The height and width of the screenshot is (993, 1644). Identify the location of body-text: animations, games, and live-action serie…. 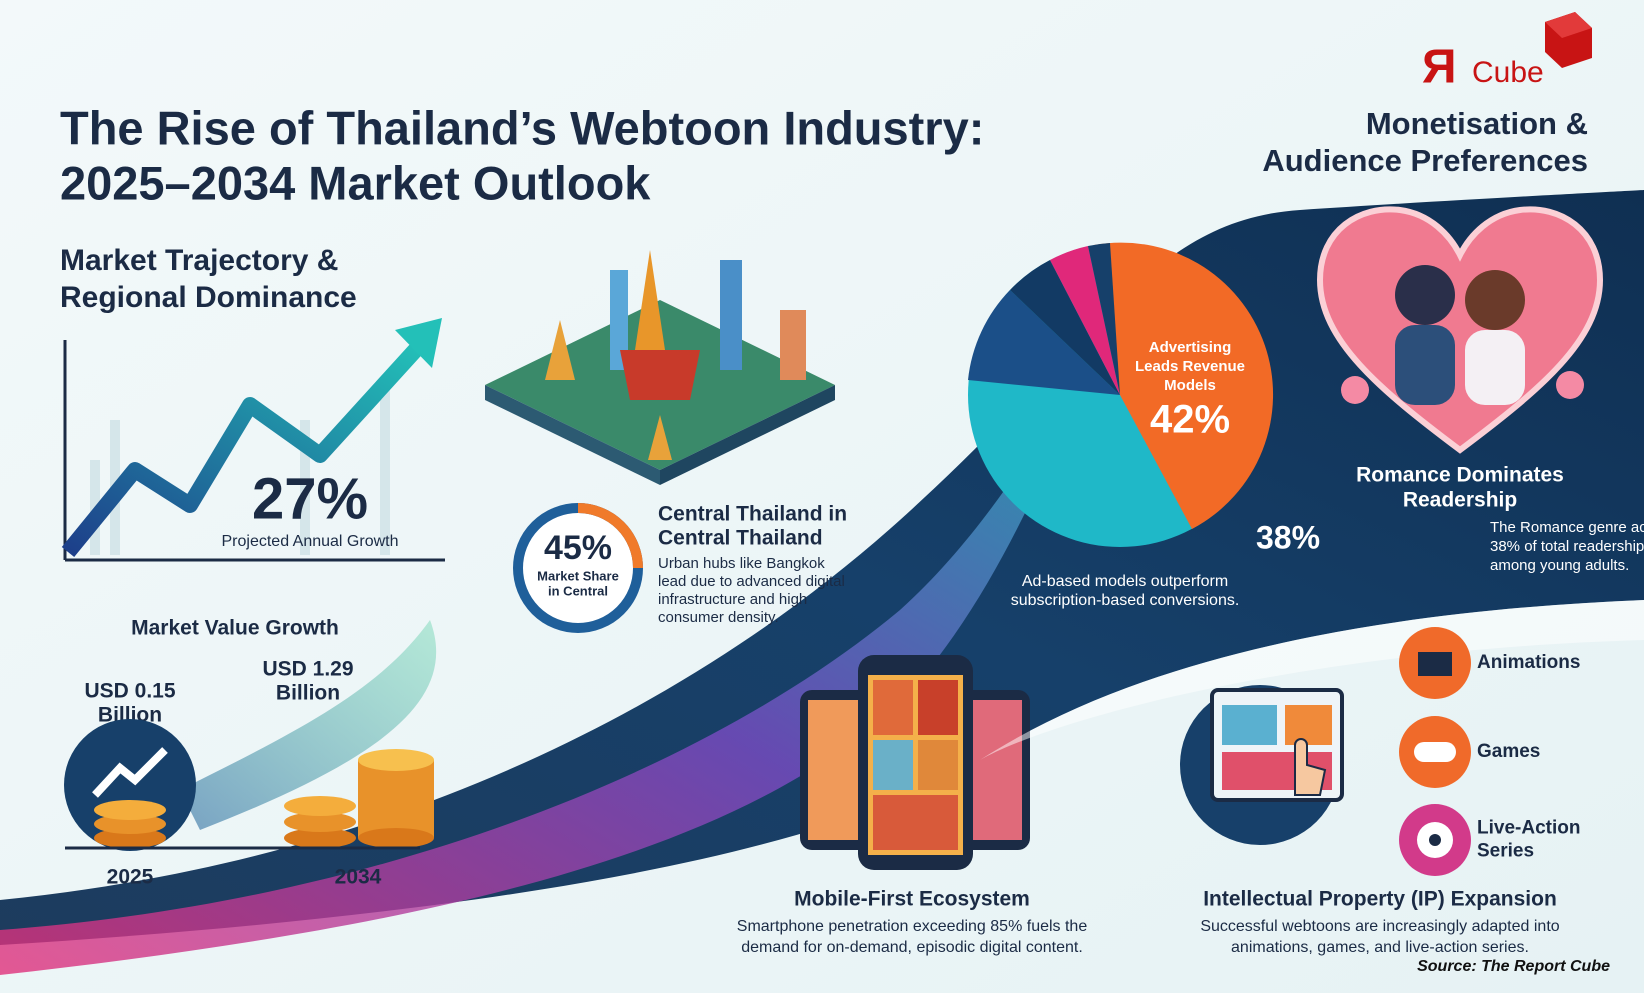
(1380, 947).